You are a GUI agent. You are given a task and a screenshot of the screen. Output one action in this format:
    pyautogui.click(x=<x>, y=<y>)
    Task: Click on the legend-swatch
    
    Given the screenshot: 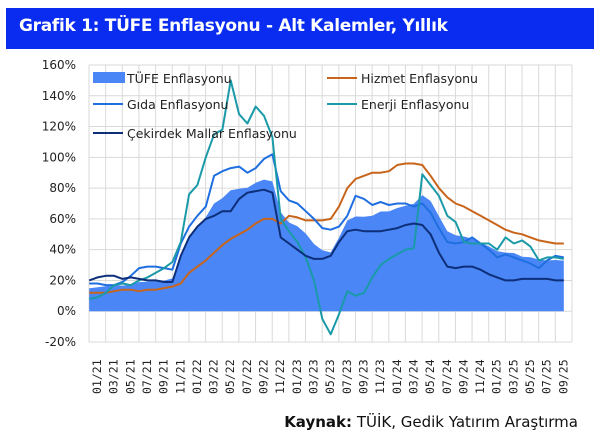 What is the action you would take?
    pyautogui.click(x=109, y=77)
    